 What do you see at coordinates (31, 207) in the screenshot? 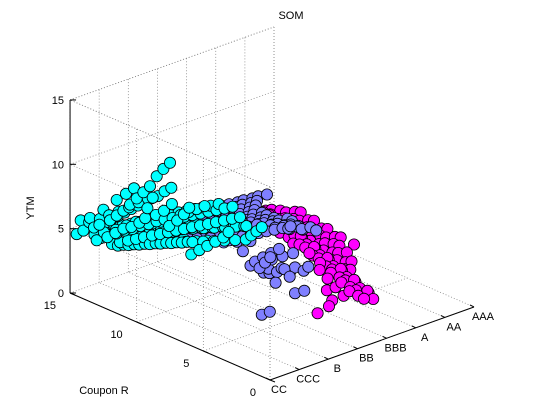
I see `z-axis-title: YTM` at bounding box center [31, 207].